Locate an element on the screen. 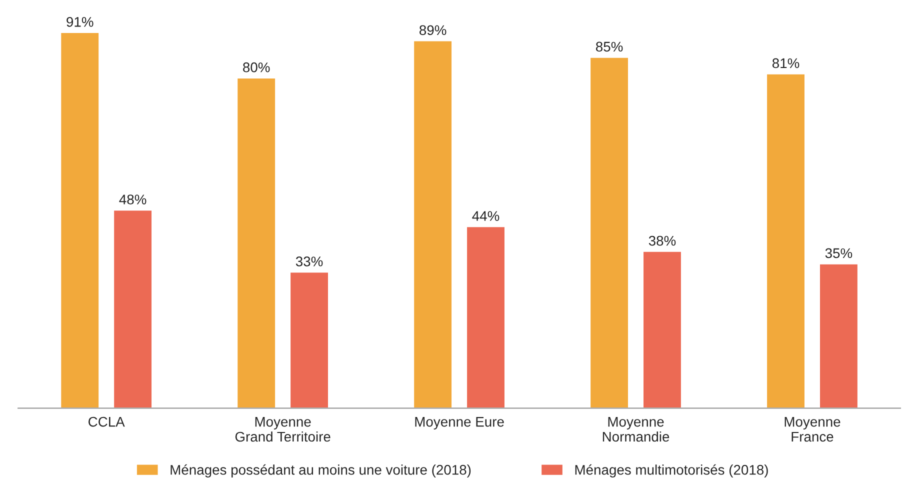 This screenshot has height=490, width=905. data-label: 44% is located at coordinates (486, 216).